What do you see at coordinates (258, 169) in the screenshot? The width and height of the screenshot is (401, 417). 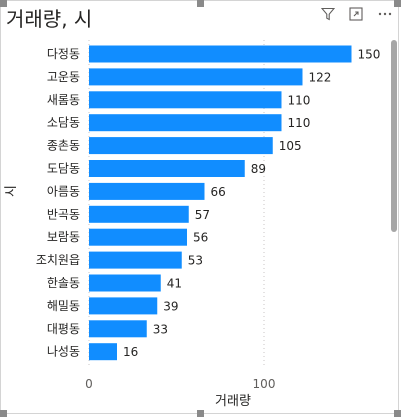 I see `data-label: 89` at bounding box center [258, 169].